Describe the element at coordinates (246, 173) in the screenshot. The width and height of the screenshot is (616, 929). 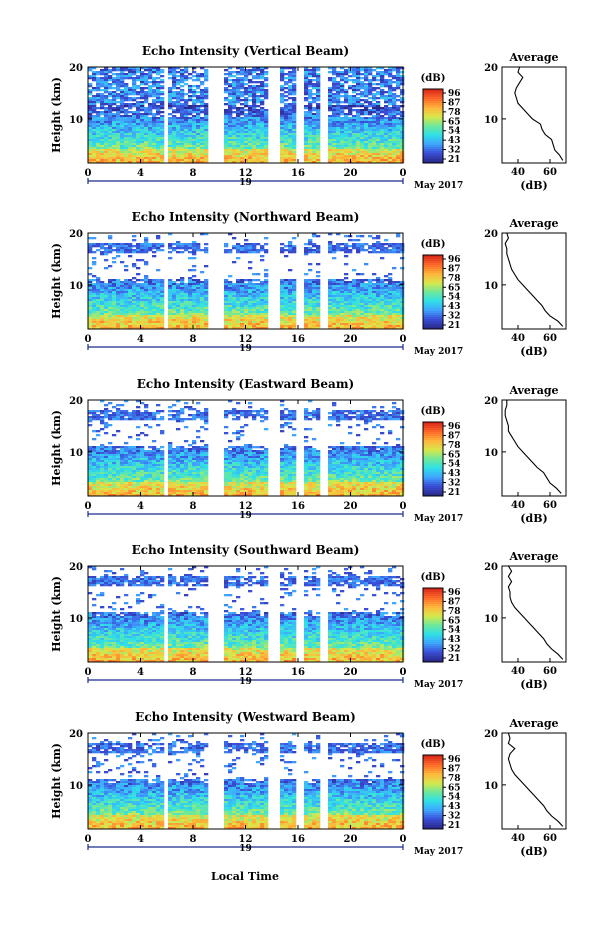
I see `x-tick-label: 12` at that location.